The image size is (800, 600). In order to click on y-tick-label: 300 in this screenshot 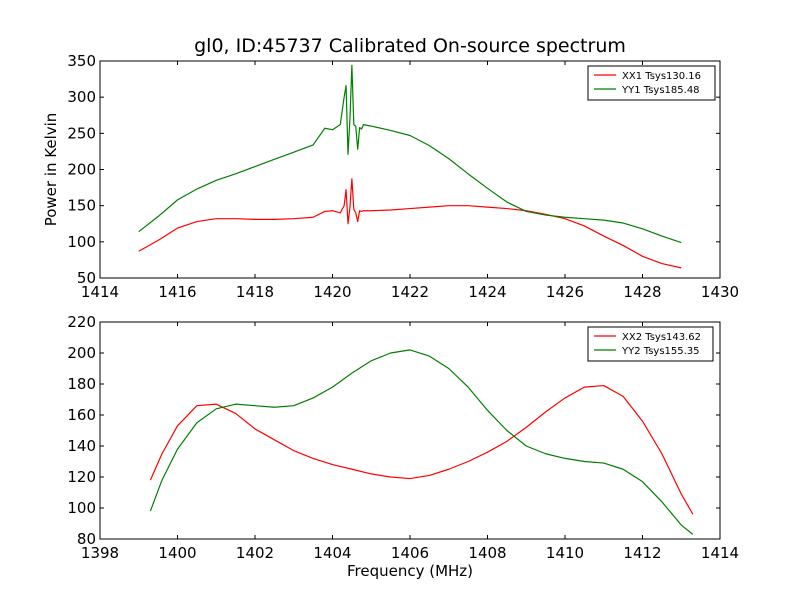, I will do `click(81, 97)`.